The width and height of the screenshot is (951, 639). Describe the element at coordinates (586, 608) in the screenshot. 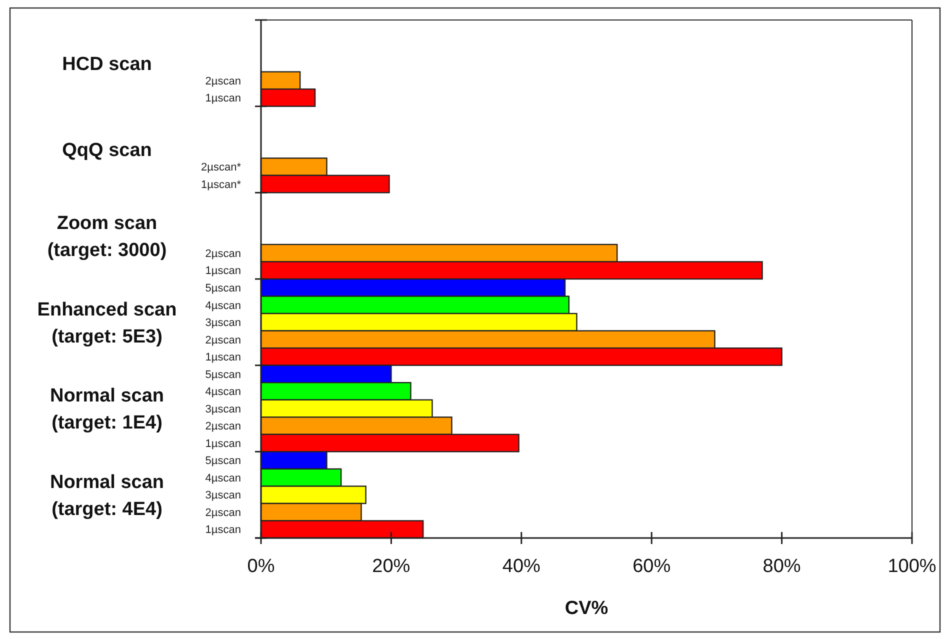

I see `x-axis-title: CV%` at that location.